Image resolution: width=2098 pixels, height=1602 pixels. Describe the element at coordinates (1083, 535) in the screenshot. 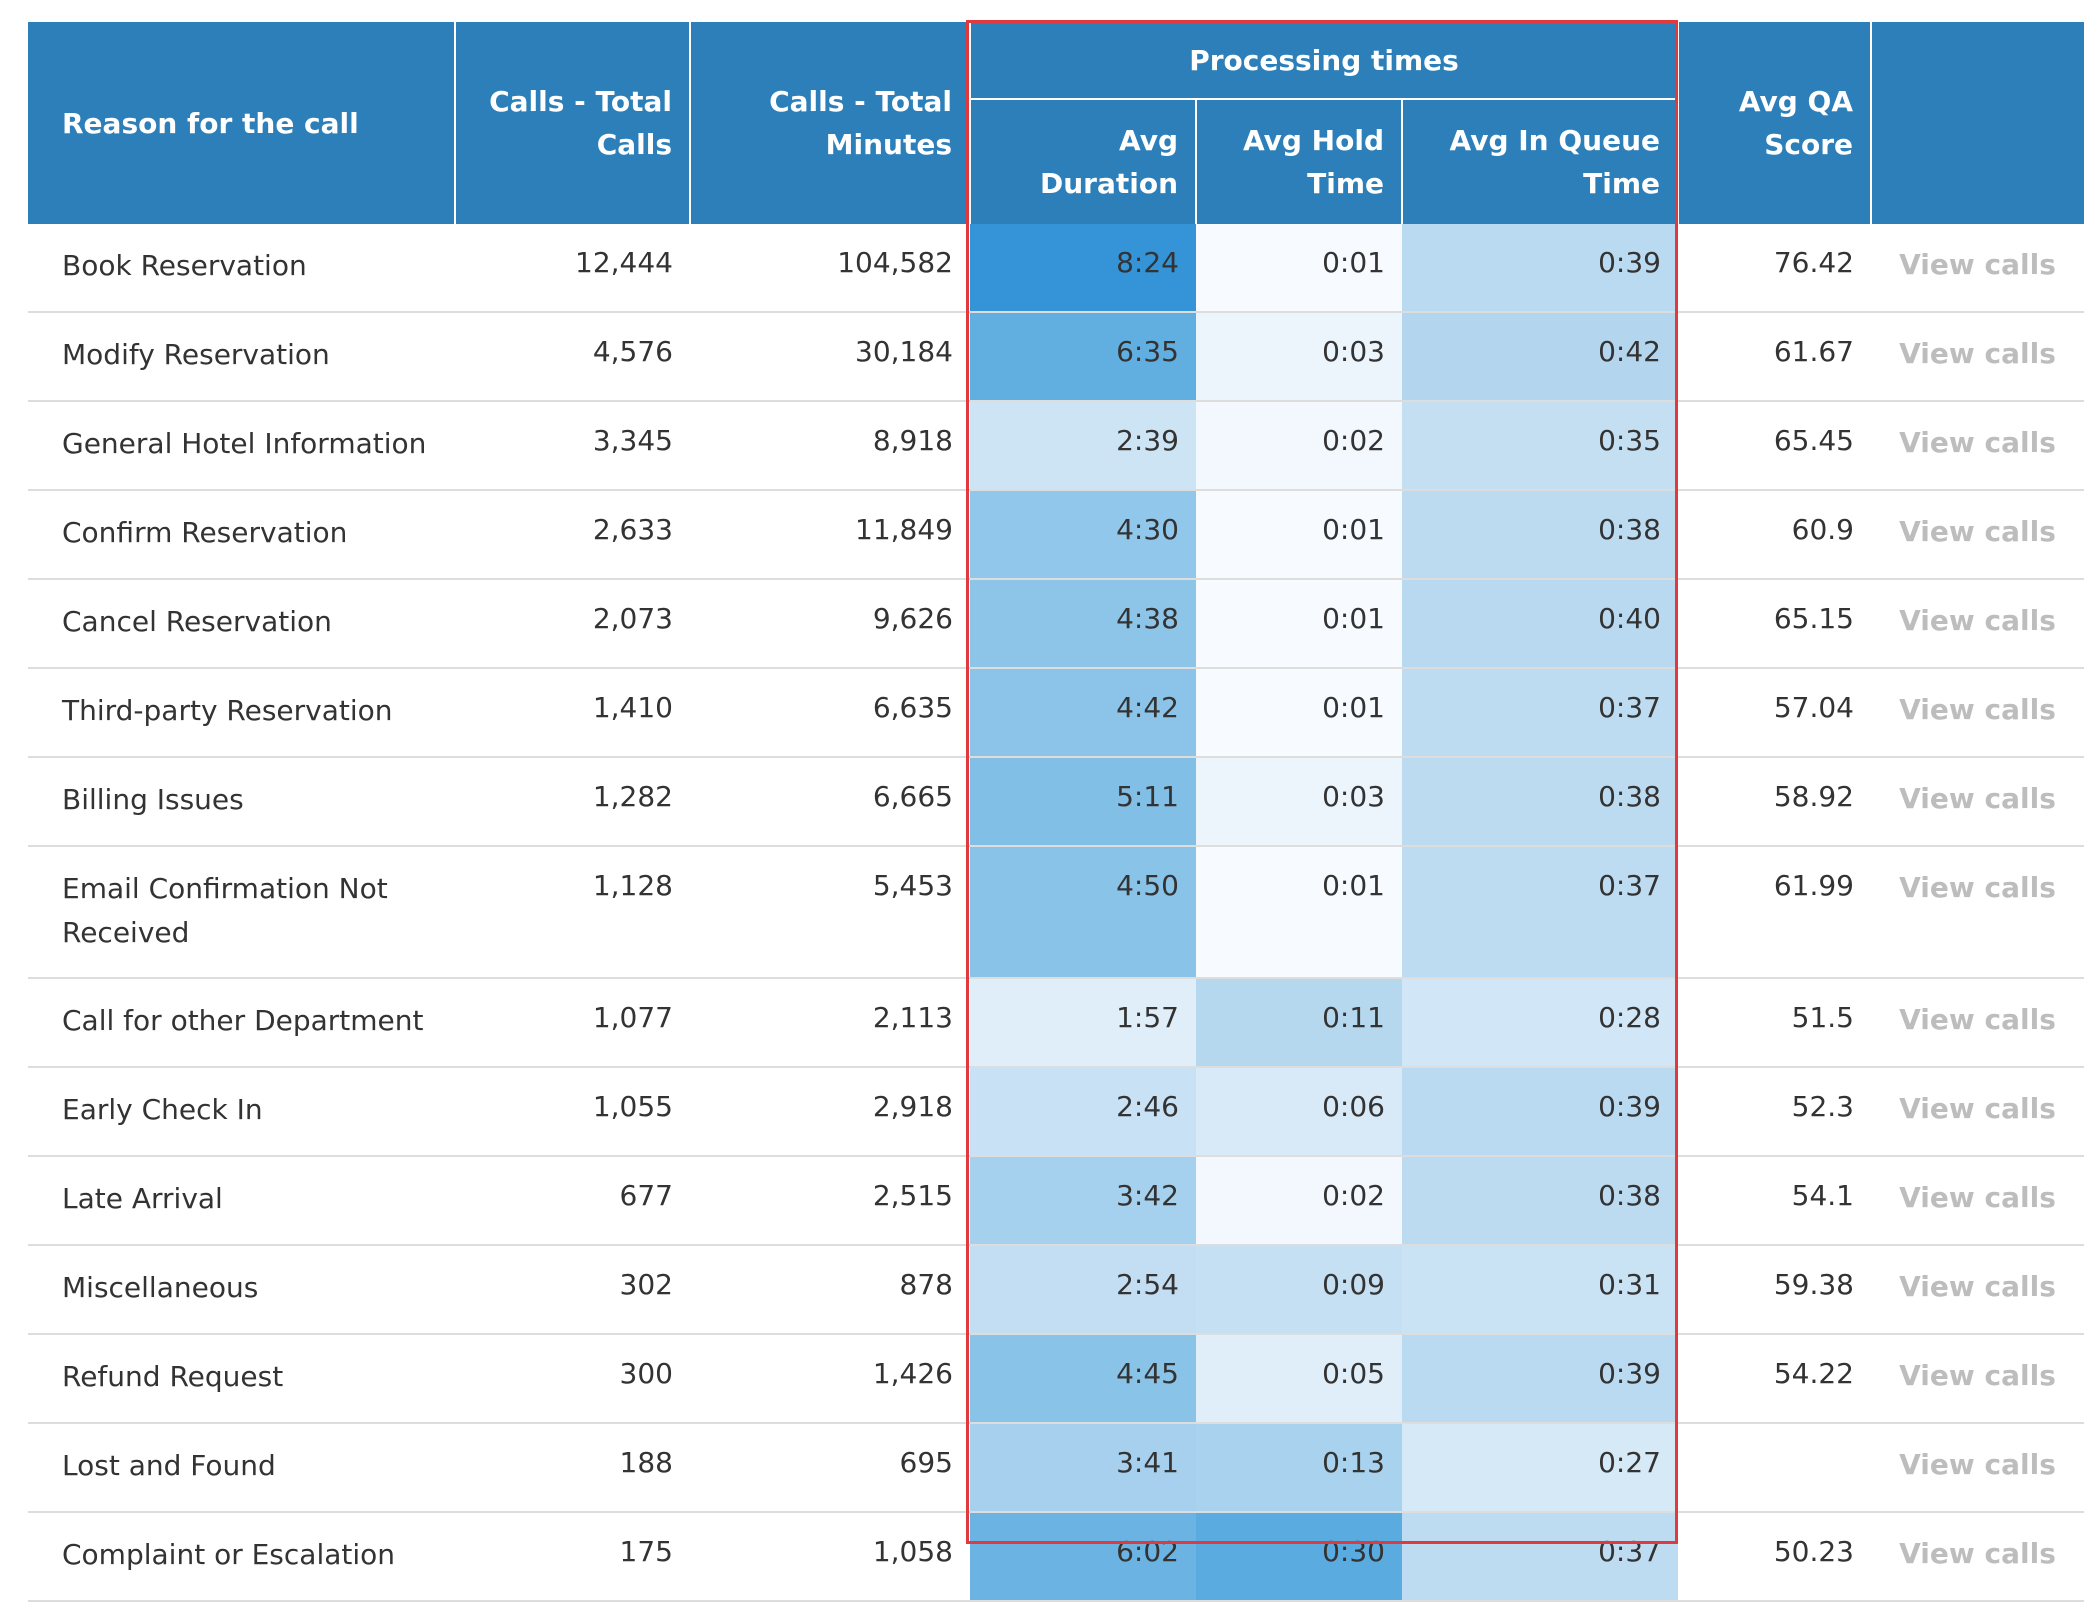

I see `avg-duration-cell: 4:30` at that location.